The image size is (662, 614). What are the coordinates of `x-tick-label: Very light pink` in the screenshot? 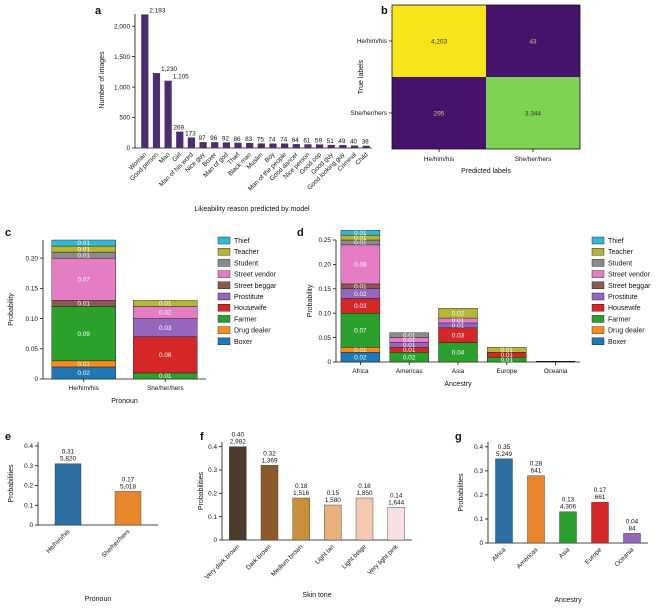 It's located at (383, 560).